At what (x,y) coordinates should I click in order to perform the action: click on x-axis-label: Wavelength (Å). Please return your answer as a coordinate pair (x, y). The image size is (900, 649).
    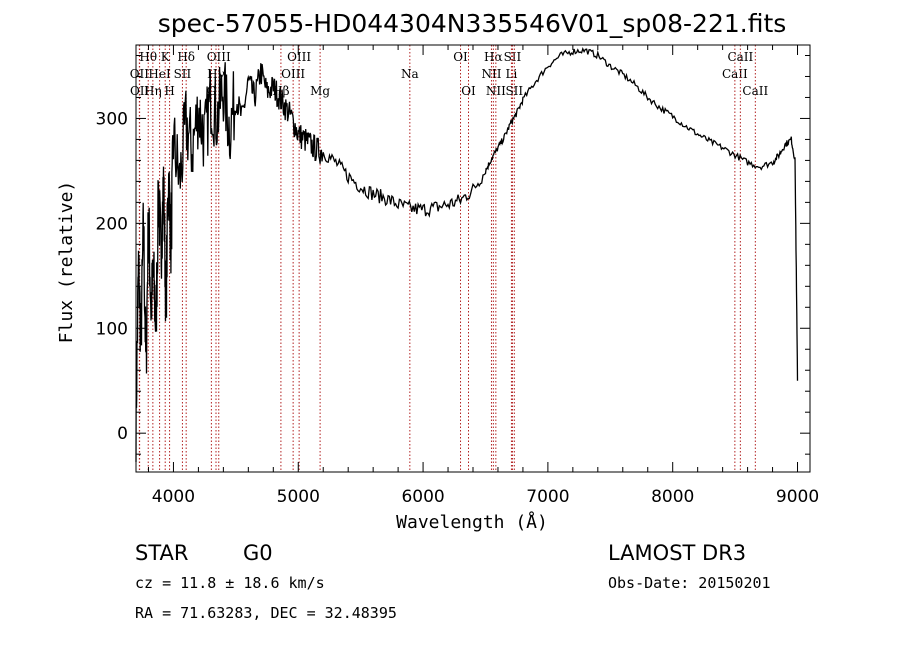
    Looking at the image, I should click on (472, 522).